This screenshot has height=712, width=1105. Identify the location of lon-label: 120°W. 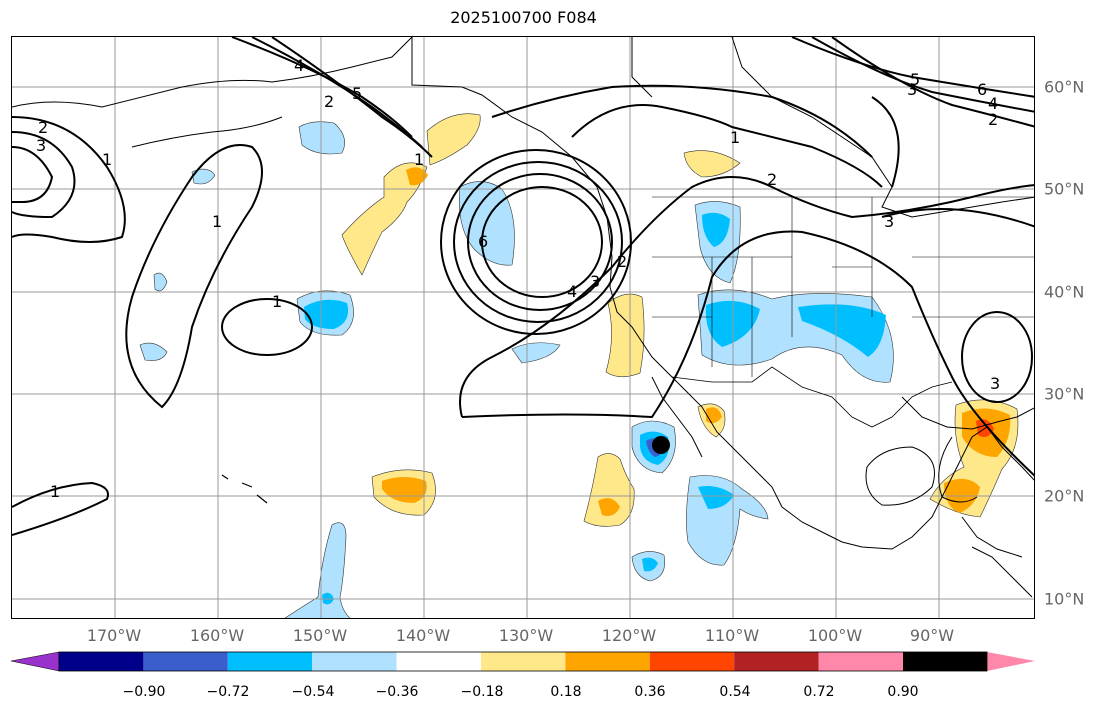
(629, 635).